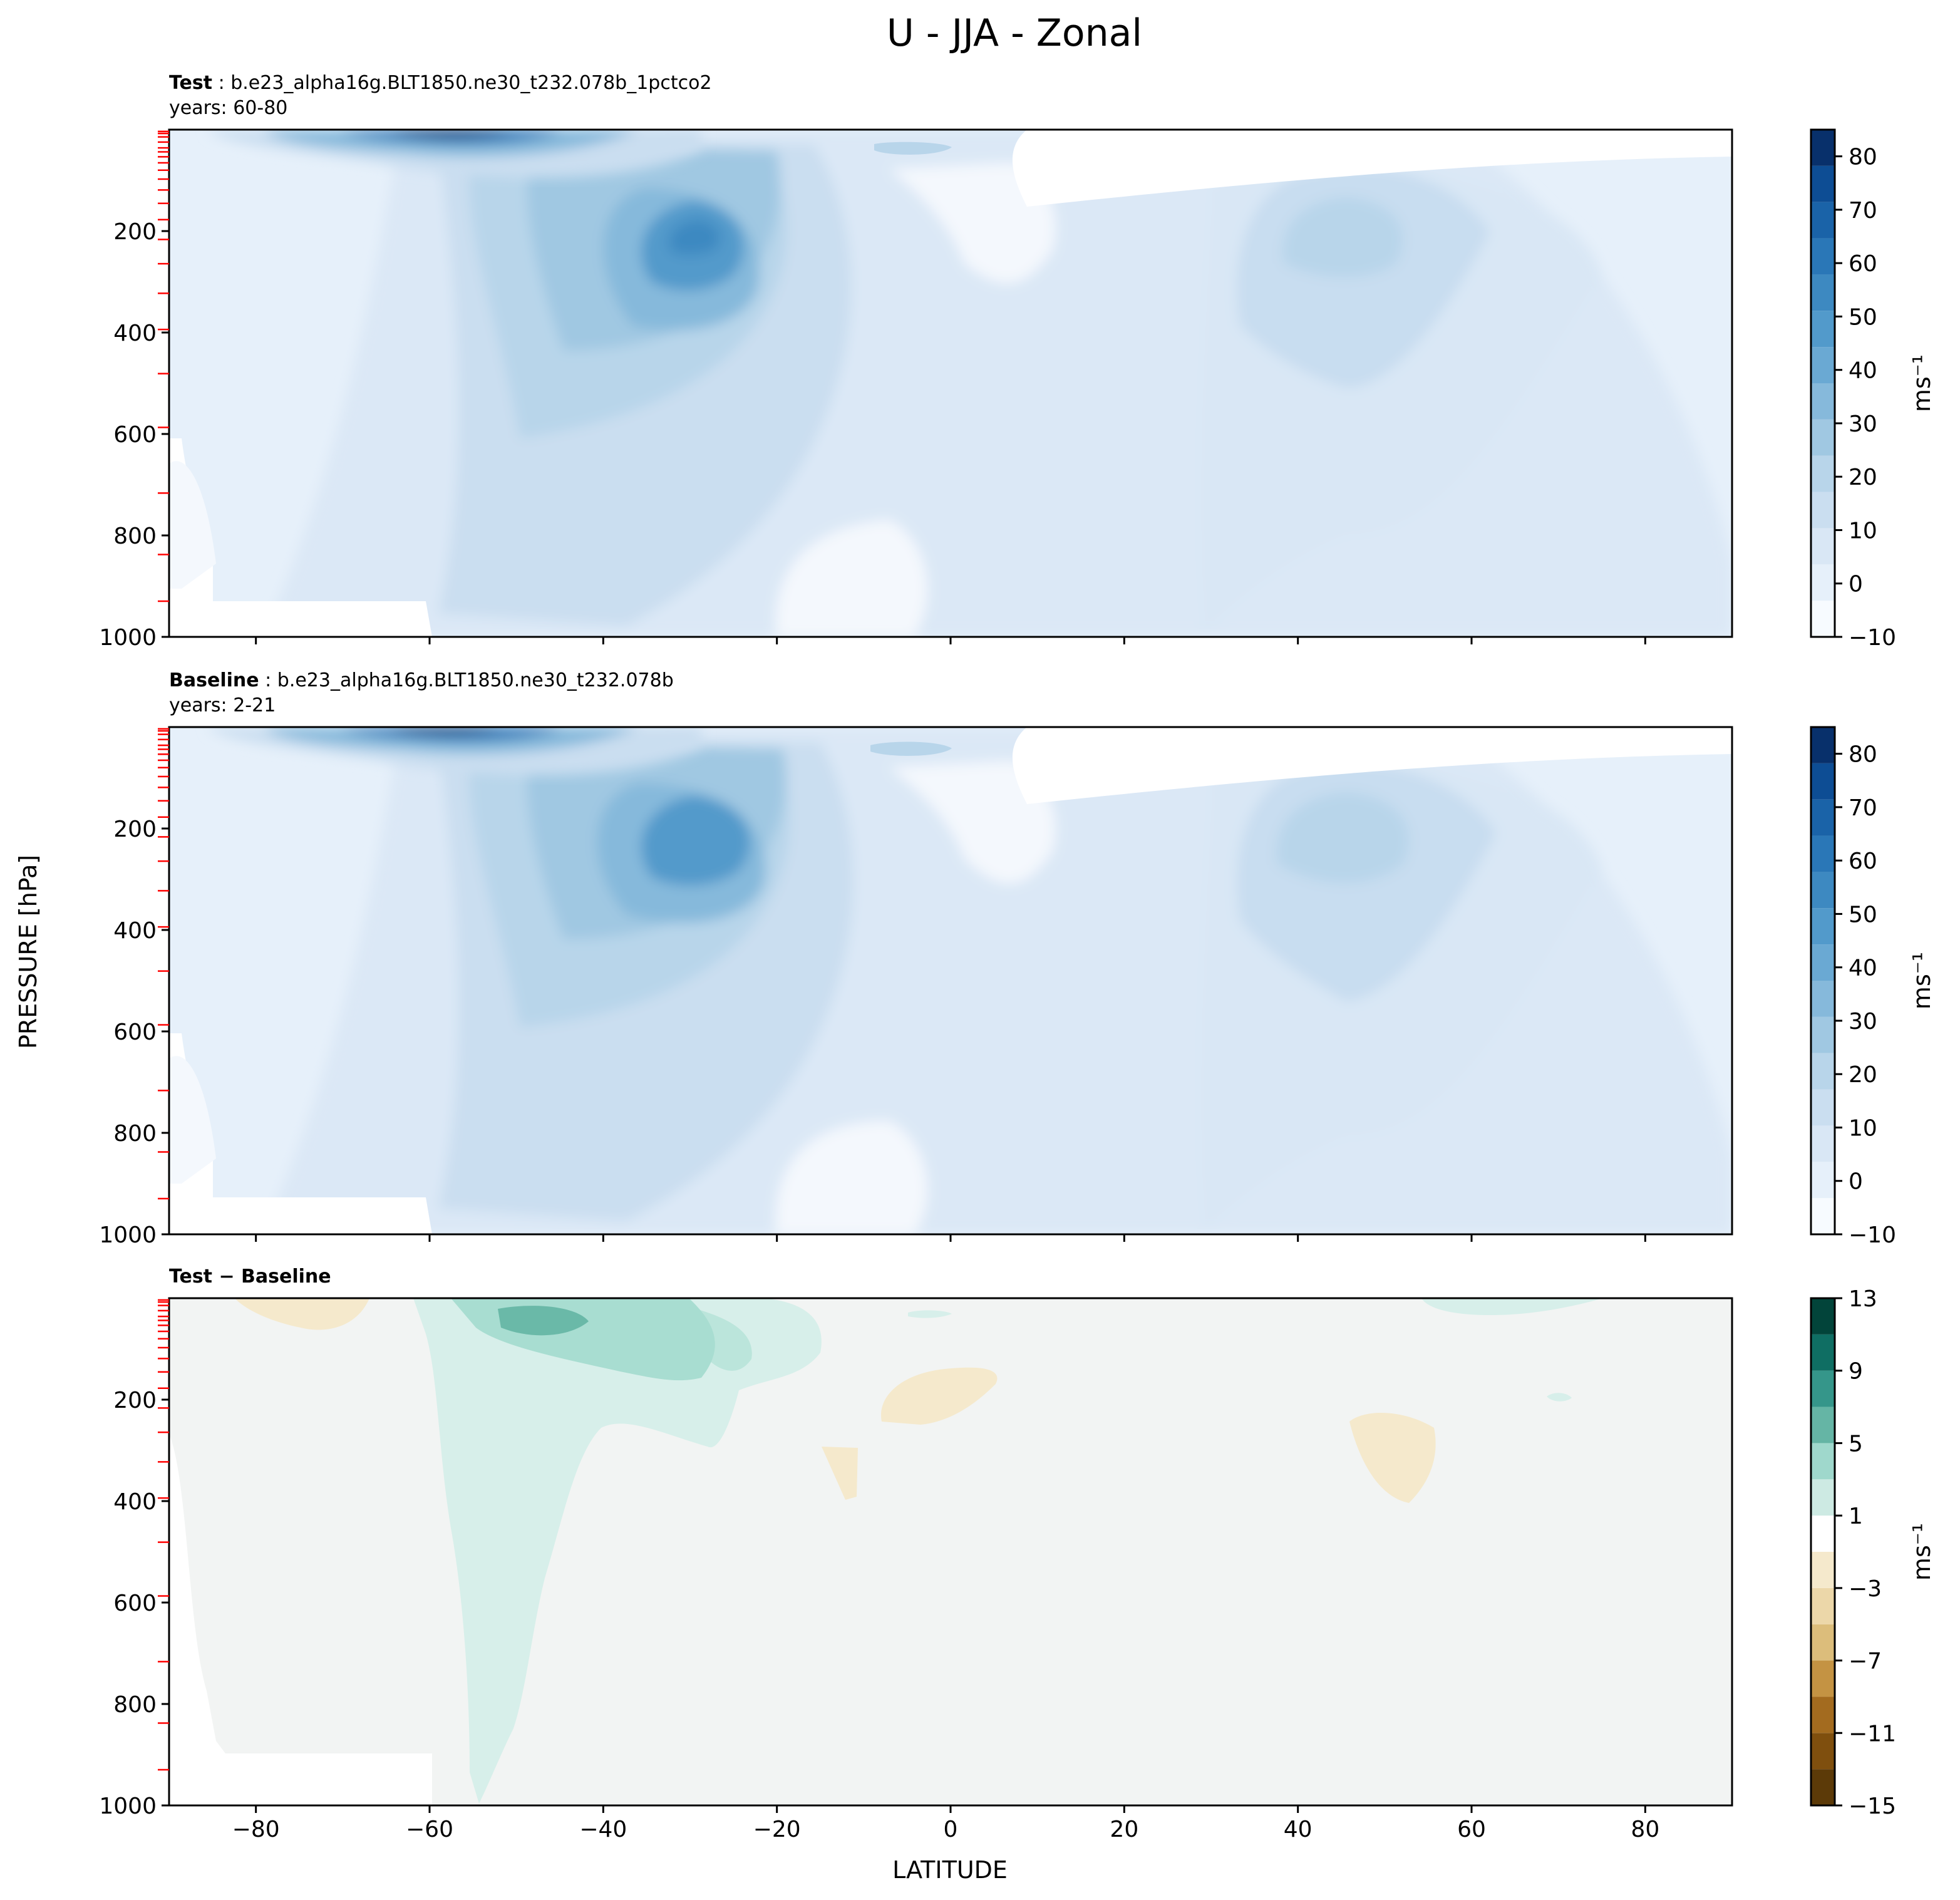 Image resolution: width=1960 pixels, height=1900 pixels. I want to click on colorbar-tick-label: −3, so click(1866, 1589).